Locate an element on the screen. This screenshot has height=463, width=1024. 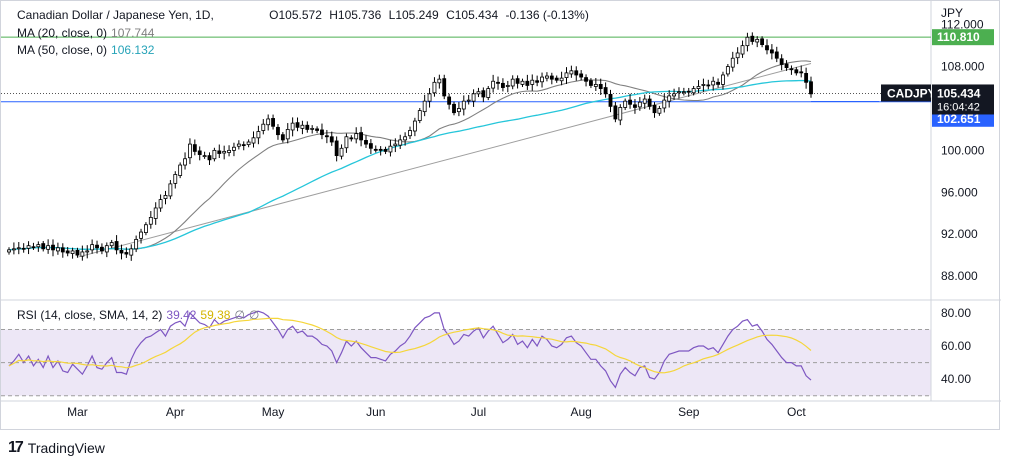
time-axis: Mar Apr May Jun Jul Aug Sep Oct is located at coordinates (436, 412).